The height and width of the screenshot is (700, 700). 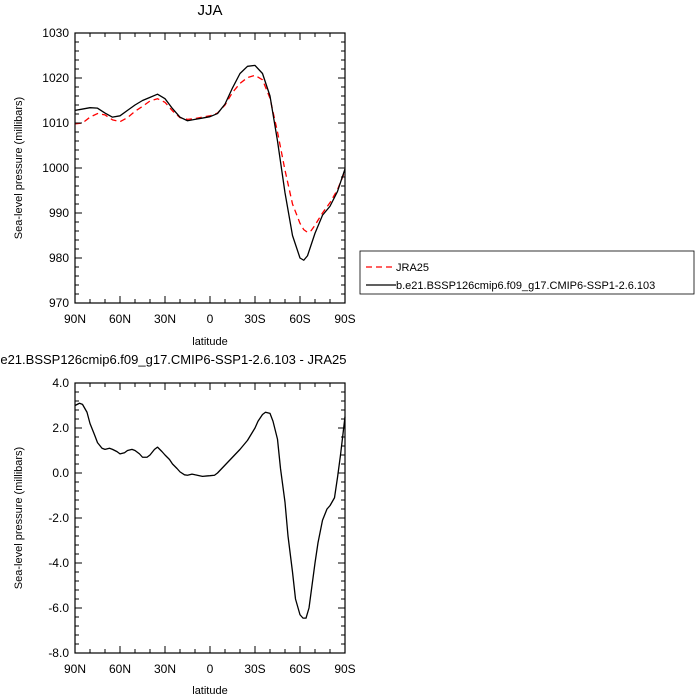 What do you see at coordinates (59, 303) in the screenshot?
I see `top-y-tick-label: 970` at bounding box center [59, 303].